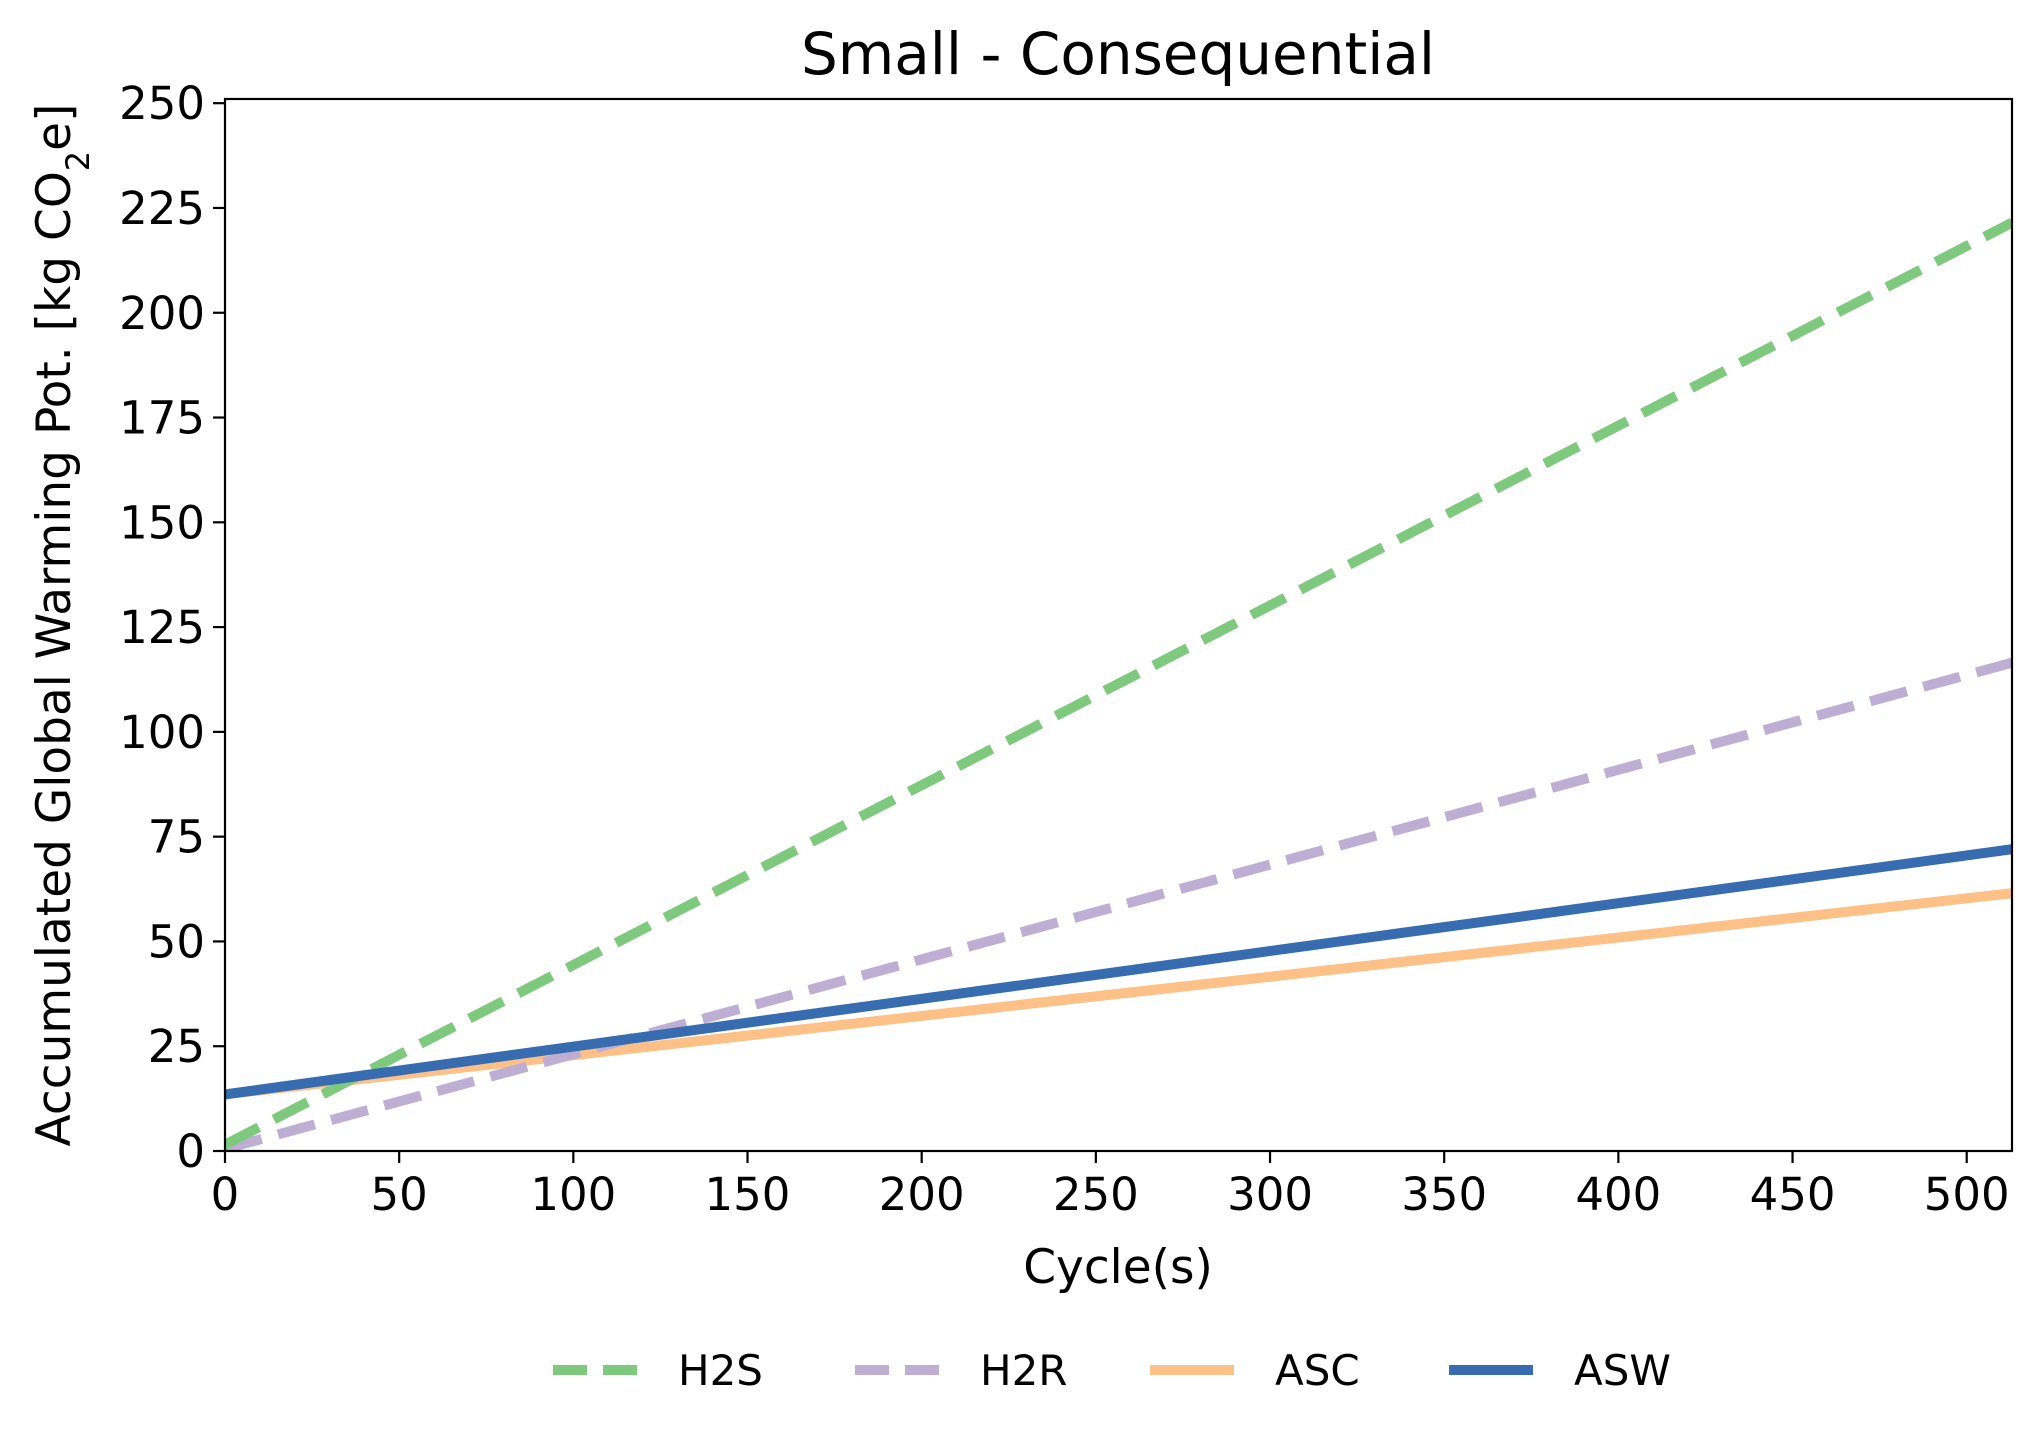 The height and width of the screenshot is (1433, 2034). I want to click on series-line-asc, so click(1118, 994).